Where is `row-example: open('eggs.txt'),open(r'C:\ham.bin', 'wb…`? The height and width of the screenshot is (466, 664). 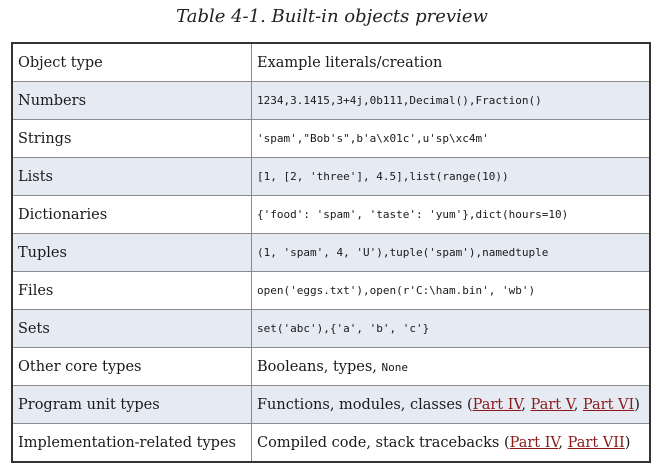 row-example: open('eggs.txt'),open(r'C:\ham.bin', 'wb… is located at coordinates (451, 290).